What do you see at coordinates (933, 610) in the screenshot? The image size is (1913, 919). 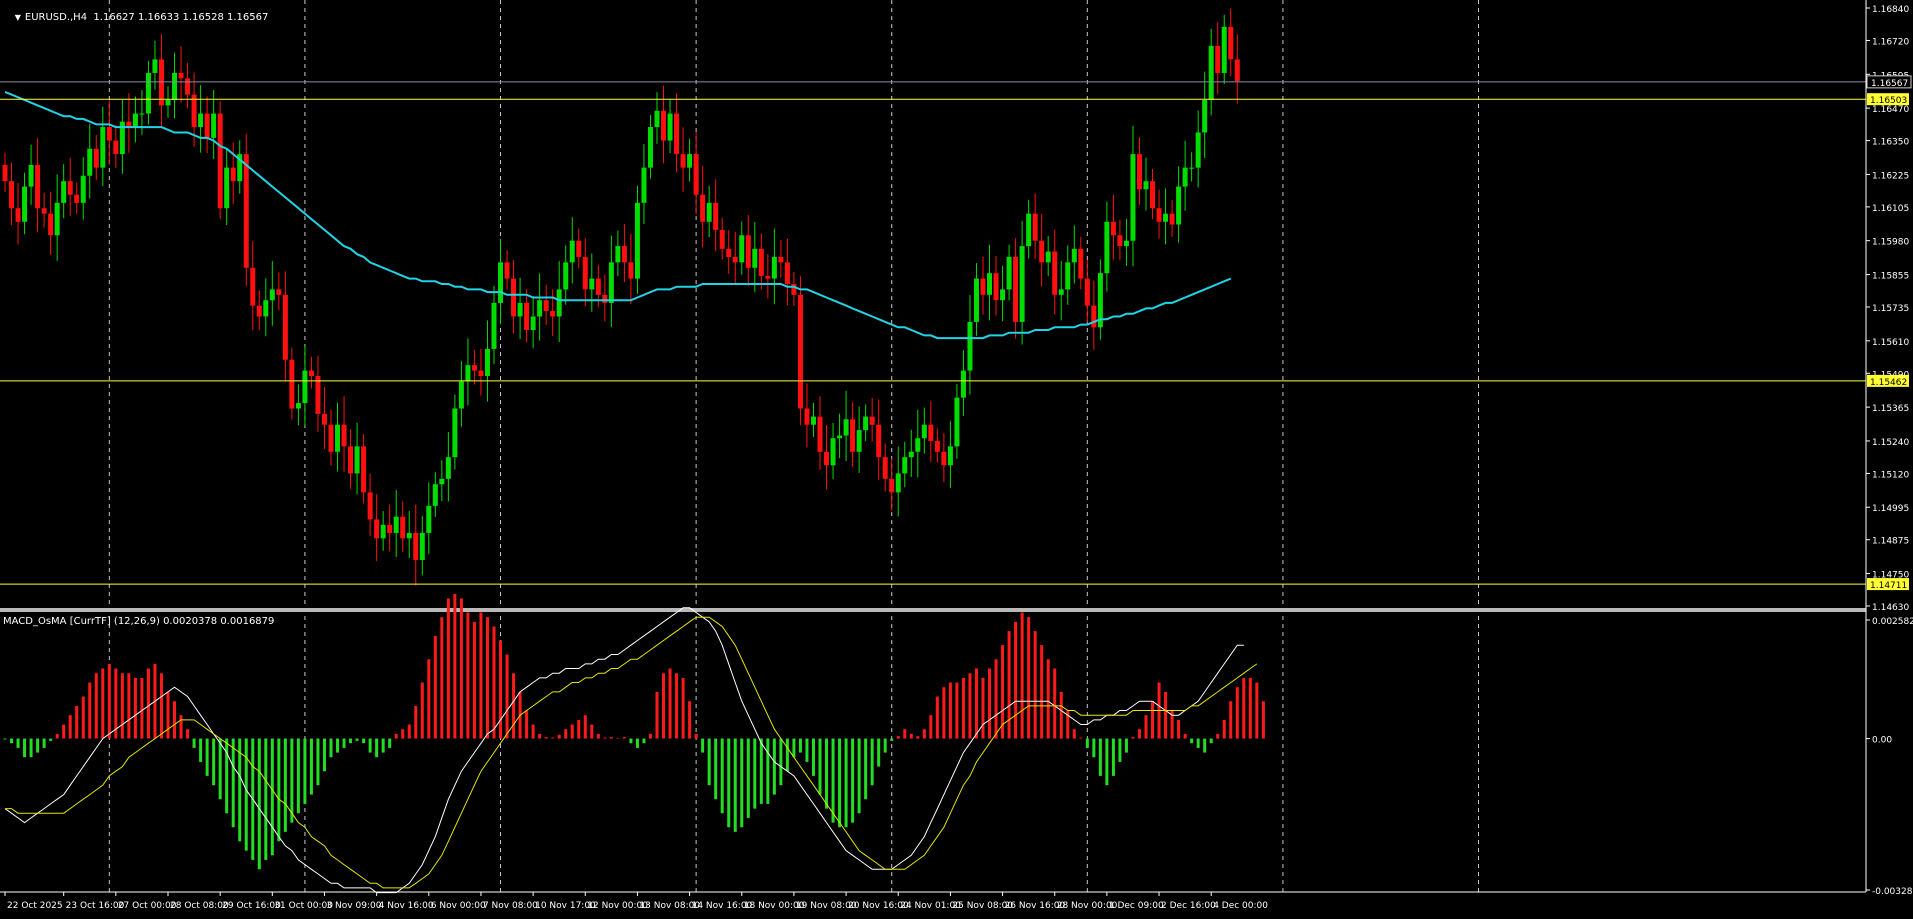 I see `panel-separator` at bounding box center [933, 610].